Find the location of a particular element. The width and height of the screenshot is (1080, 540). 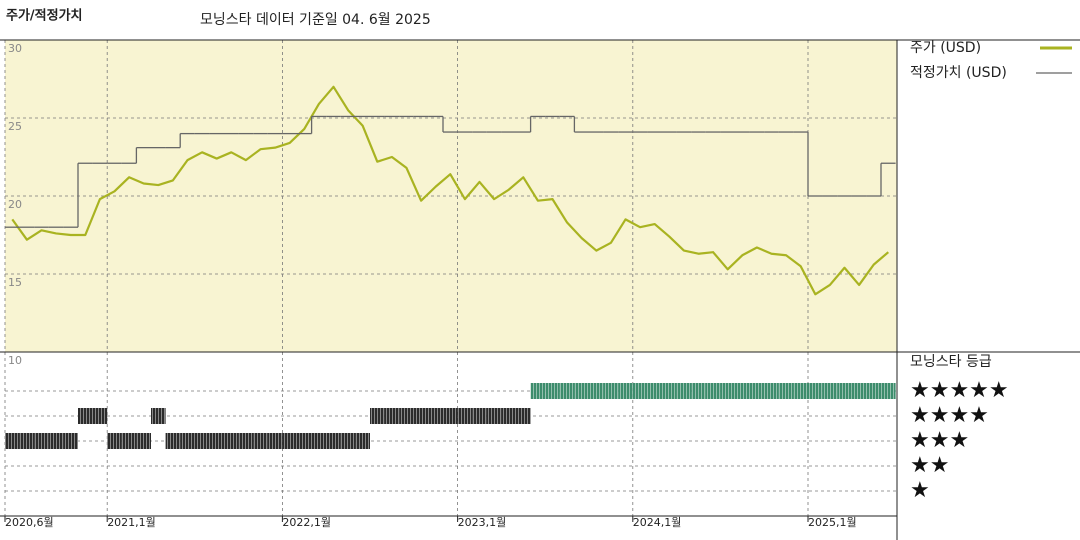

y-tick-label: 15 is located at coordinates (15, 282).